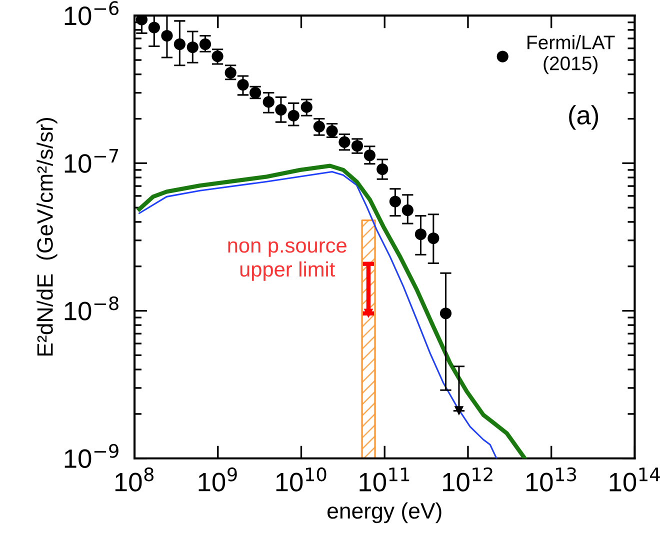 This screenshot has width=666, height=538. Describe the element at coordinates (571, 54) in the screenshot. I see `legend-label: Fermi/LAT (2015)` at that location.